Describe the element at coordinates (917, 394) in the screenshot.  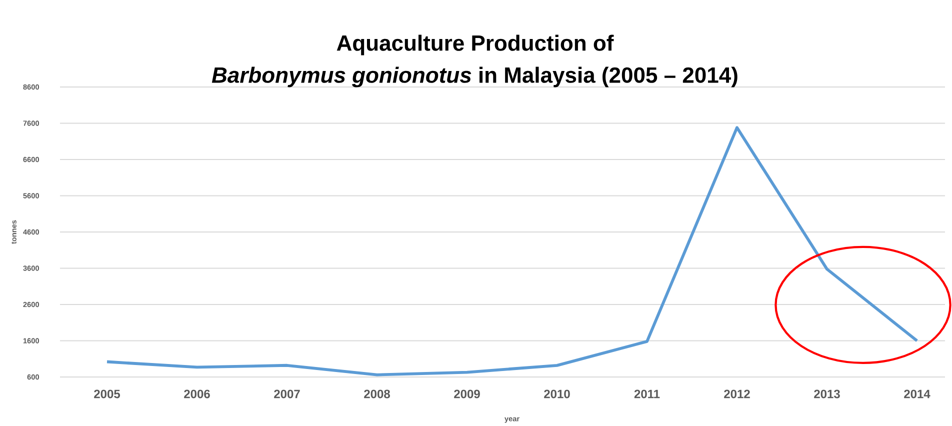
I see `x-tick-label: 2014` at that location.